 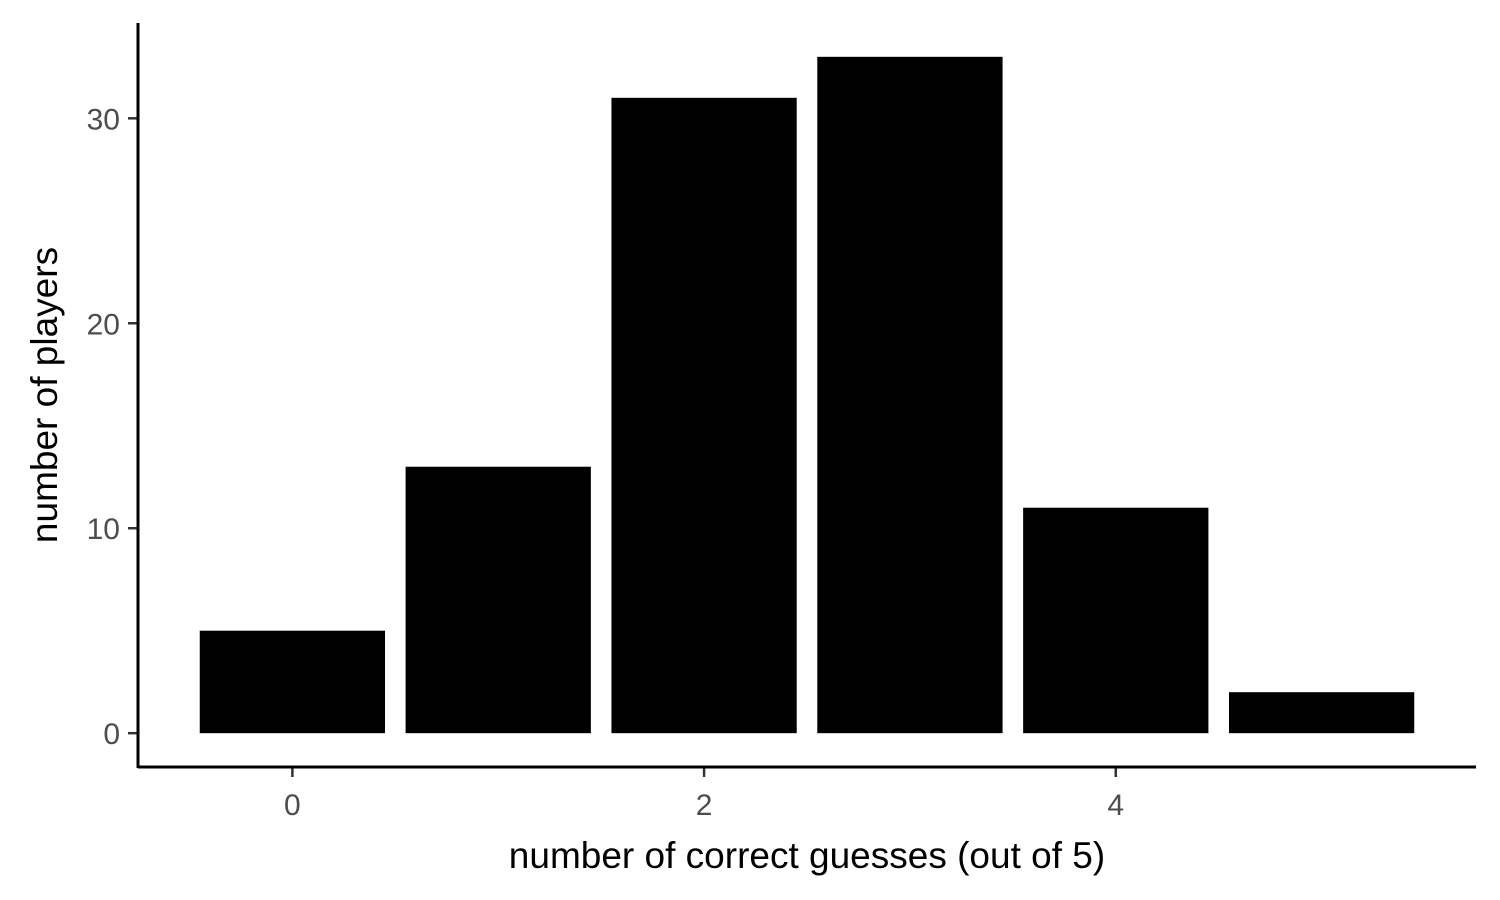 What do you see at coordinates (44, 395) in the screenshot?
I see `y-axis-title: number of players` at bounding box center [44, 395].